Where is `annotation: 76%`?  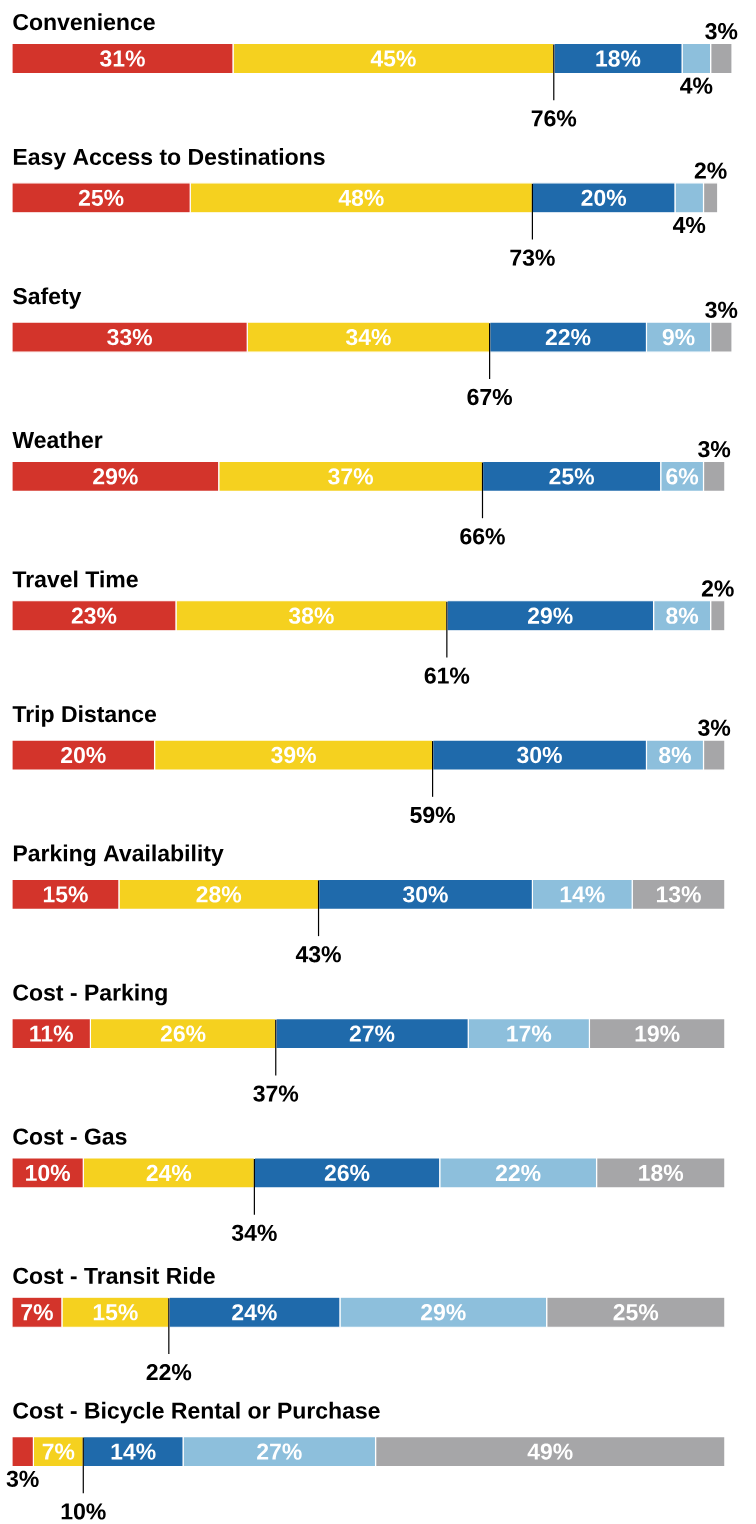 annotation: 76% is located at coordinates (554, 118).